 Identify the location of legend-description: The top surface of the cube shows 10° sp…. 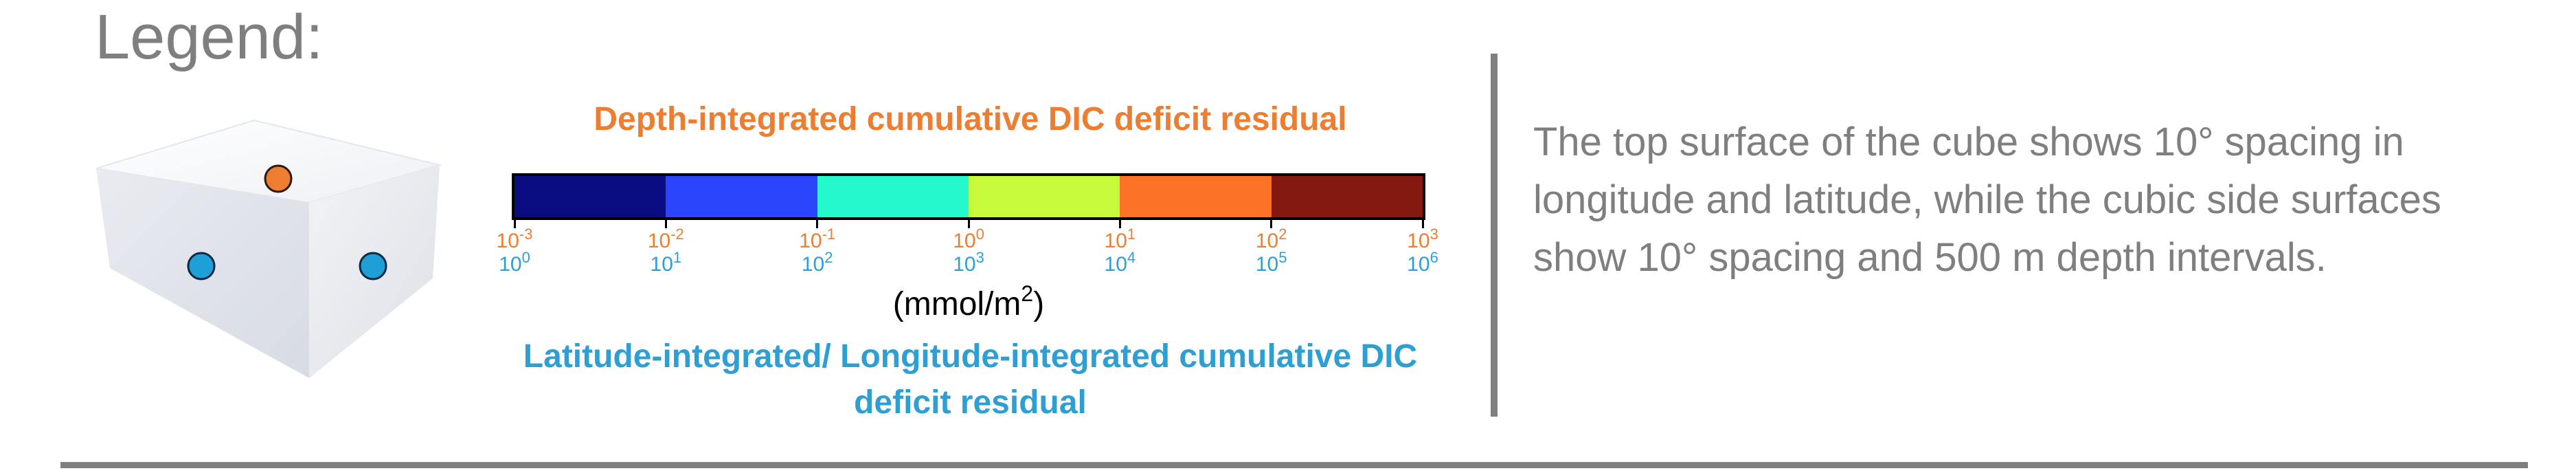
(1987, 200).